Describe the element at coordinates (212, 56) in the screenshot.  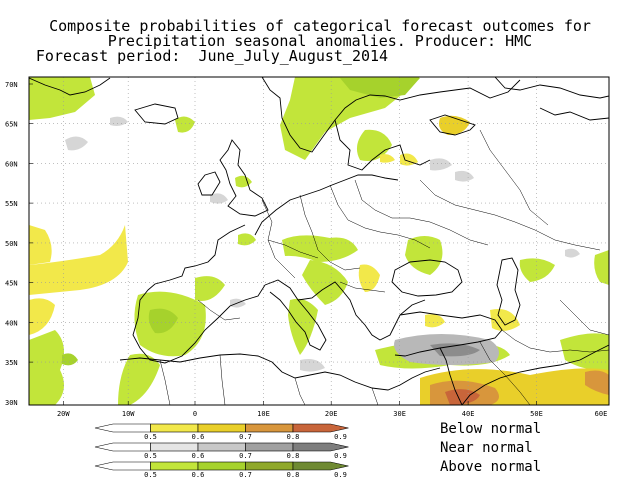
I see `title-line-3: Forecast period: June_July_August_2014` at that location.